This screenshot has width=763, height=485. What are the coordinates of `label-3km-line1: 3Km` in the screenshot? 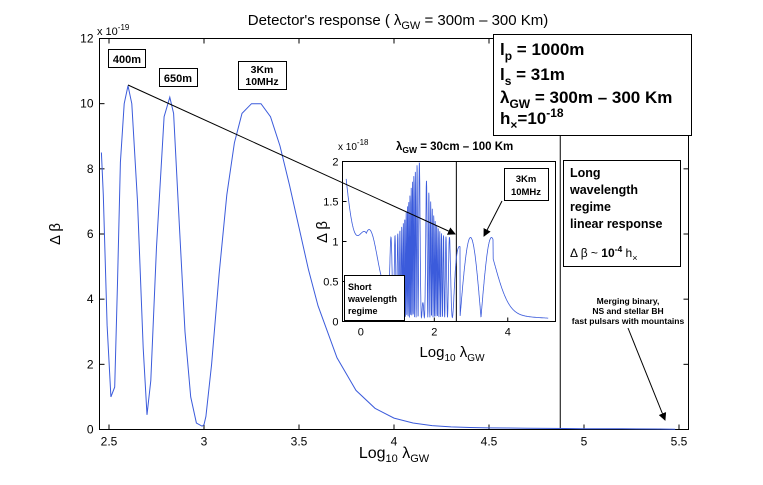 It's located at (262, 70).